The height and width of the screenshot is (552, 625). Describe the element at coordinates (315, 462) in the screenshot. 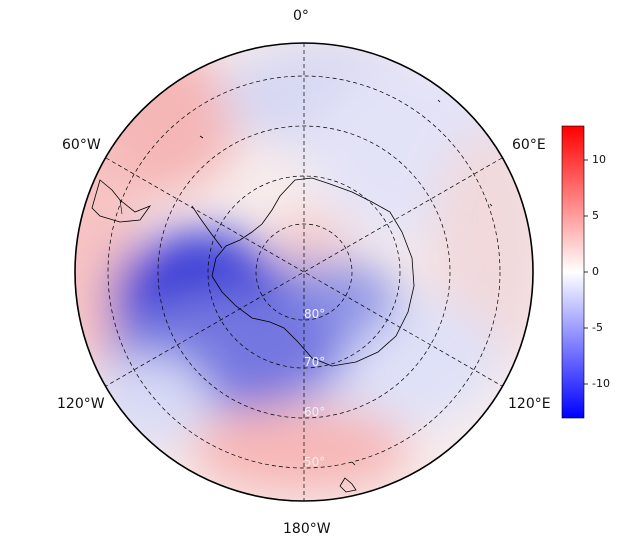

I see `lat-label-50: 50°` at that location.